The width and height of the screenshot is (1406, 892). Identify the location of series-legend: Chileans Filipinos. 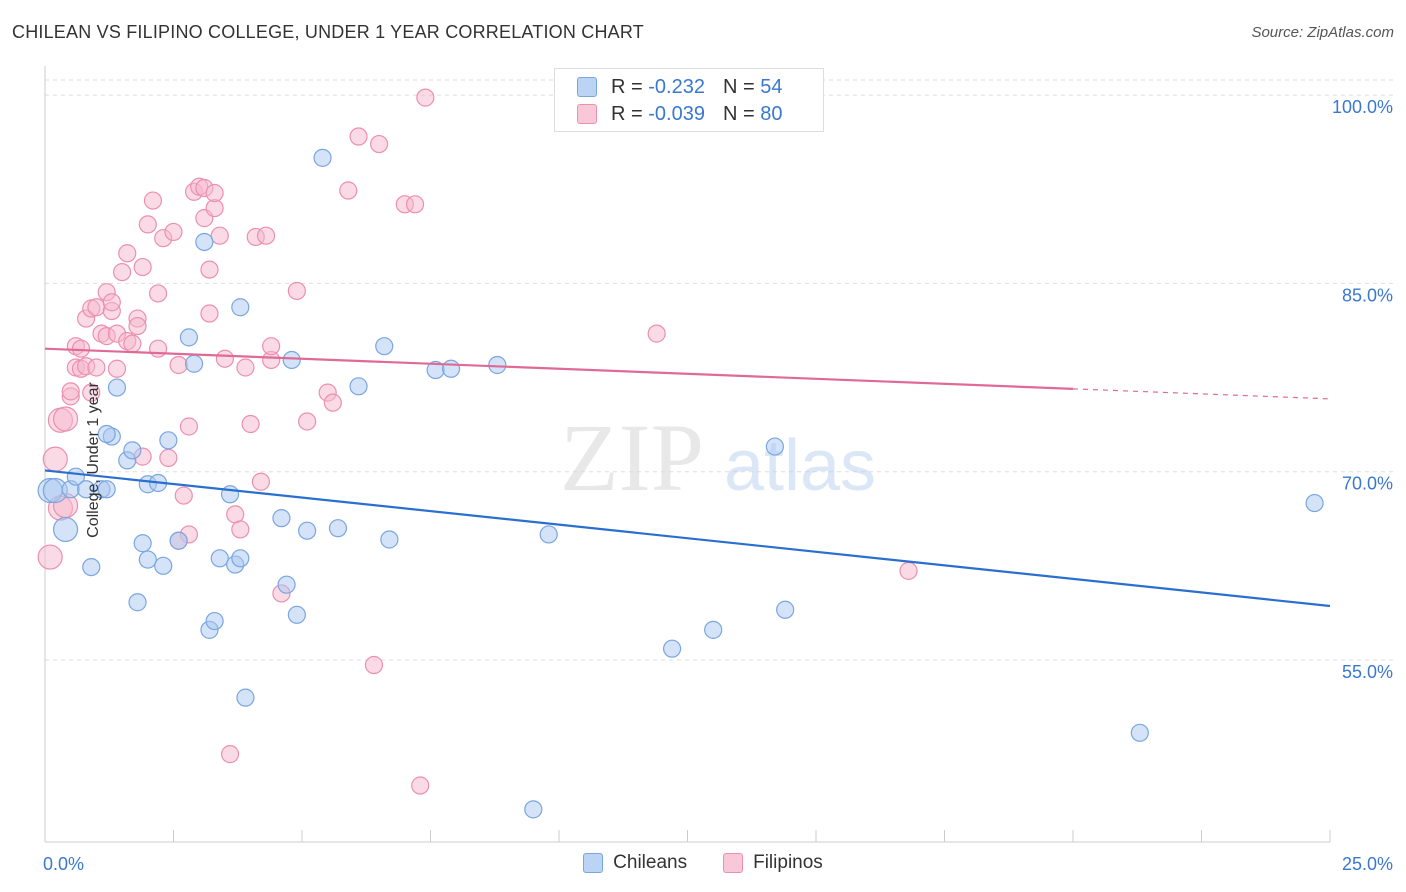
(703, 863).